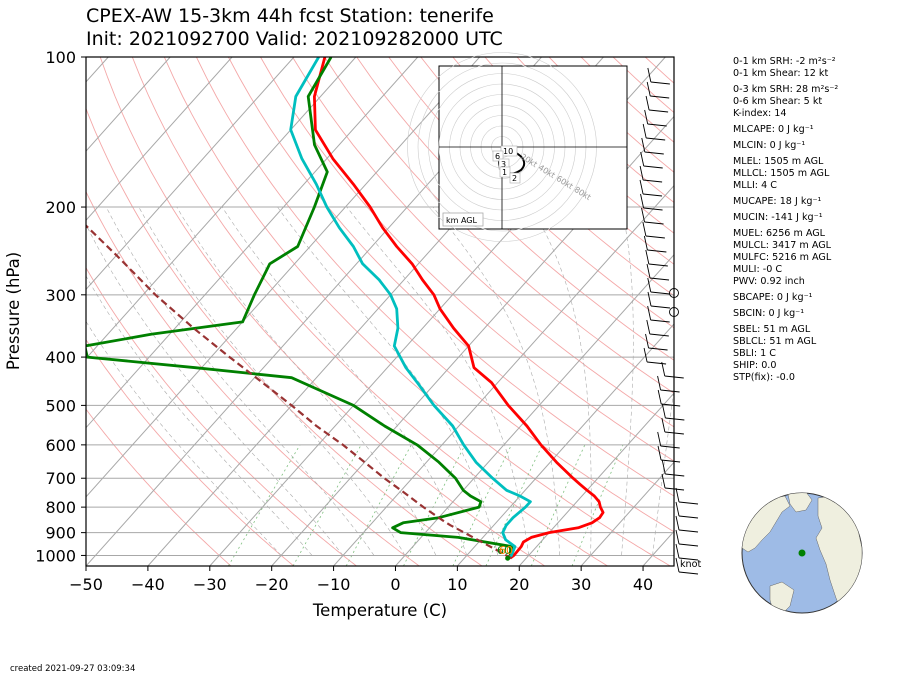  I want to click on hodograph-height-label: 1, so click(504, 172).